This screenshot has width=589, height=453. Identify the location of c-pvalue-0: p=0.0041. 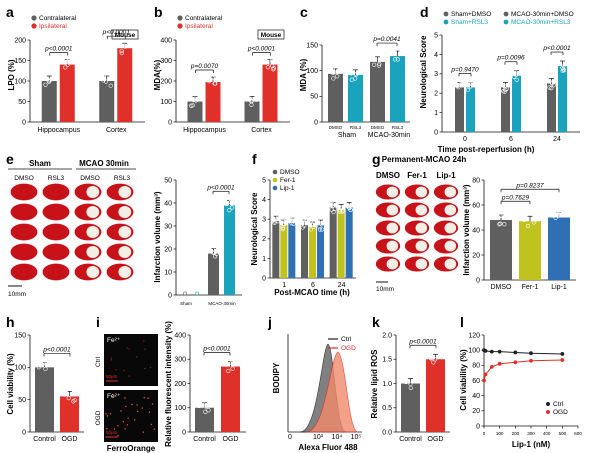
(386, 39).